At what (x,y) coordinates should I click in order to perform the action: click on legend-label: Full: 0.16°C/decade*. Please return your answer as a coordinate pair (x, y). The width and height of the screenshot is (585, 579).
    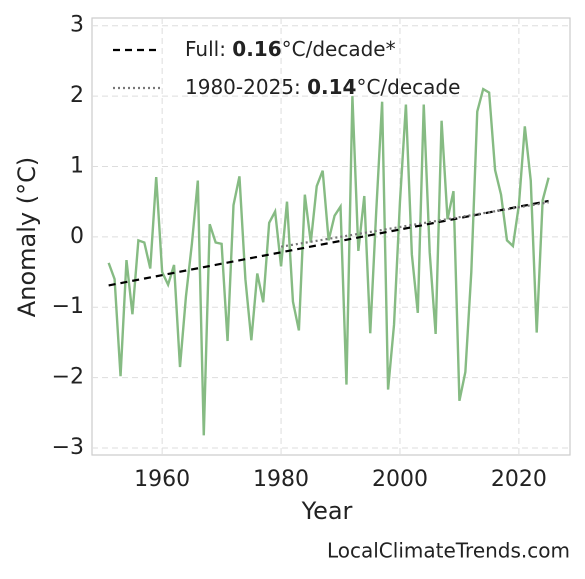
    Looking at the image, I should click on (290, 49).